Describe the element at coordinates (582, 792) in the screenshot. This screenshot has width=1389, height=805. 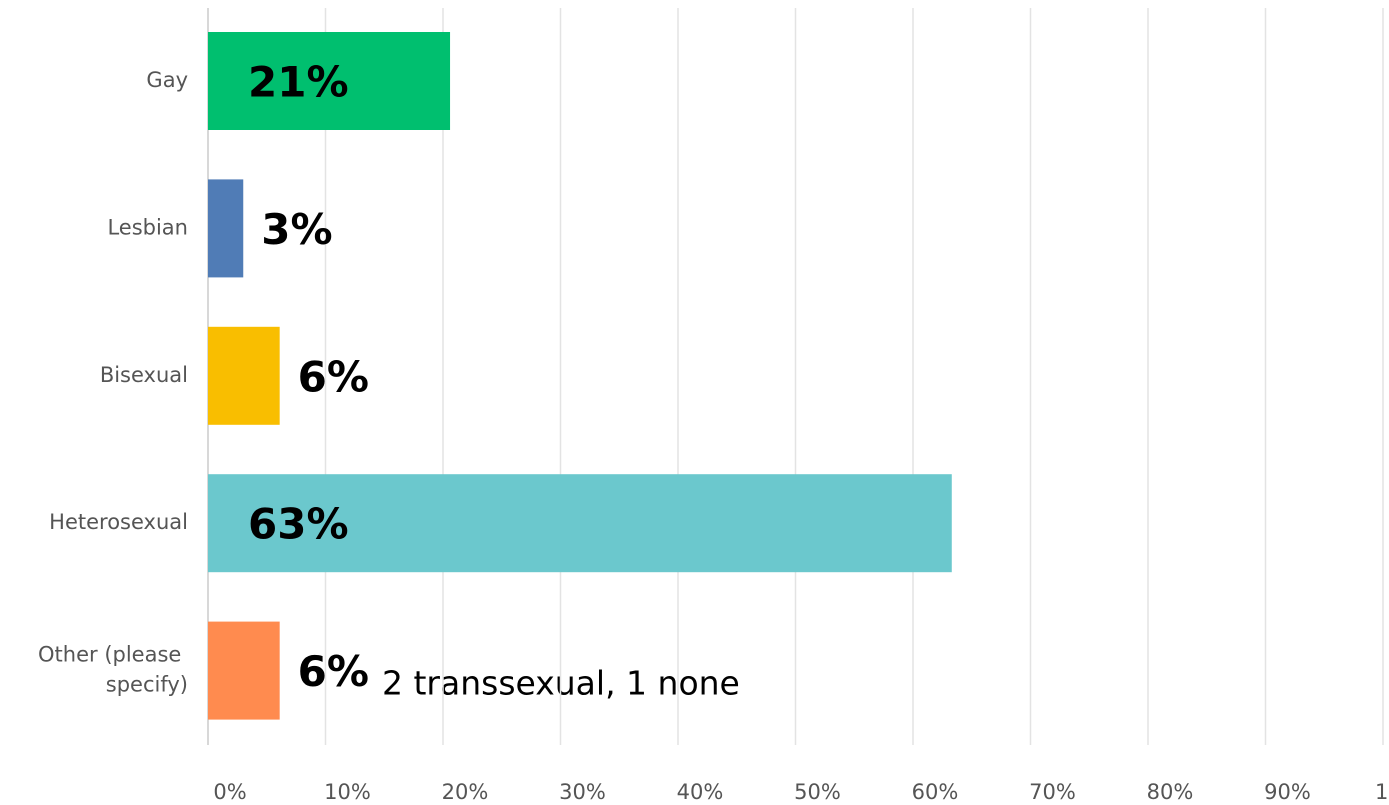
I see `x-tick-label: 30%` at that location.